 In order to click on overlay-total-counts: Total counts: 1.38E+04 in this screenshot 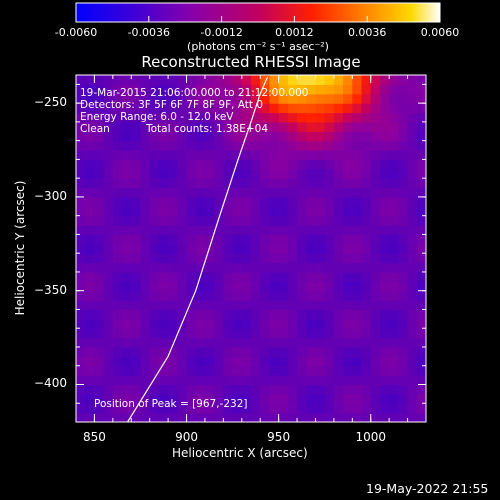, I will do `click(207, 129)`.